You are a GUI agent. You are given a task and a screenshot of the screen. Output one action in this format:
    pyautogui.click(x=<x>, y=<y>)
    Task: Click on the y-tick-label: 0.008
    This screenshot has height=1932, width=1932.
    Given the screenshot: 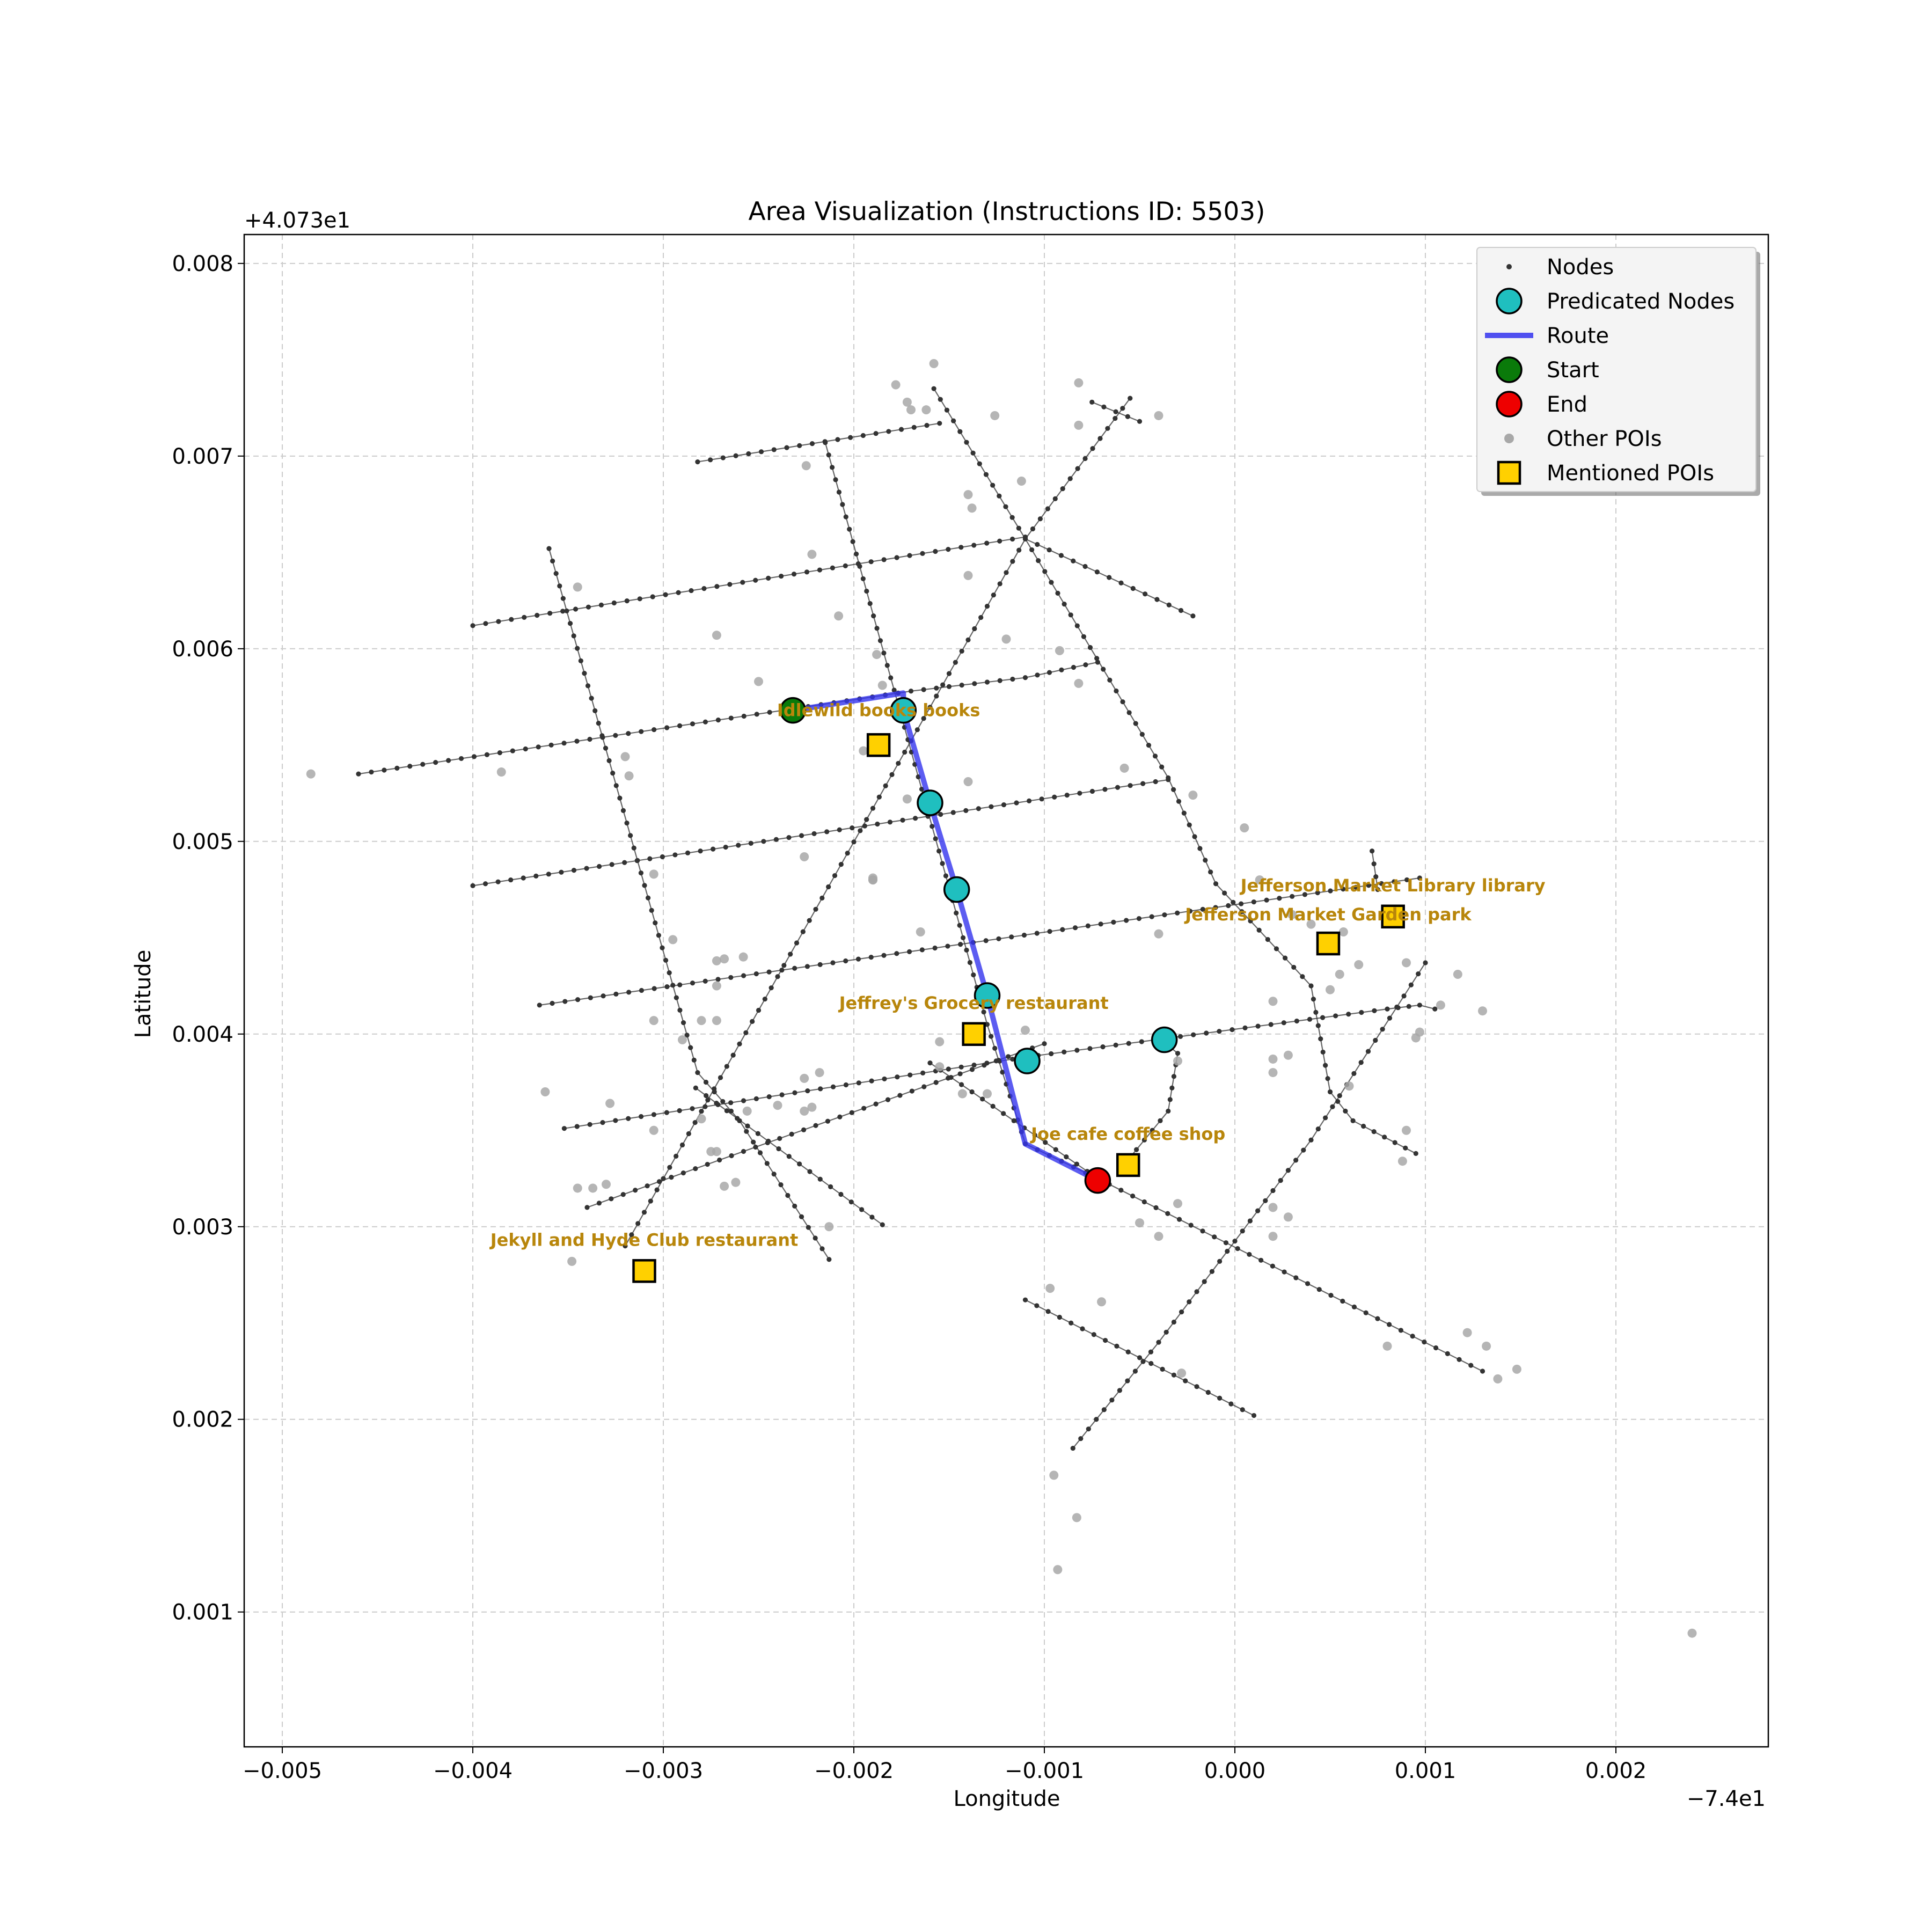 What is the action you would take?
    pyautogui.click(x=202, y=264)
    